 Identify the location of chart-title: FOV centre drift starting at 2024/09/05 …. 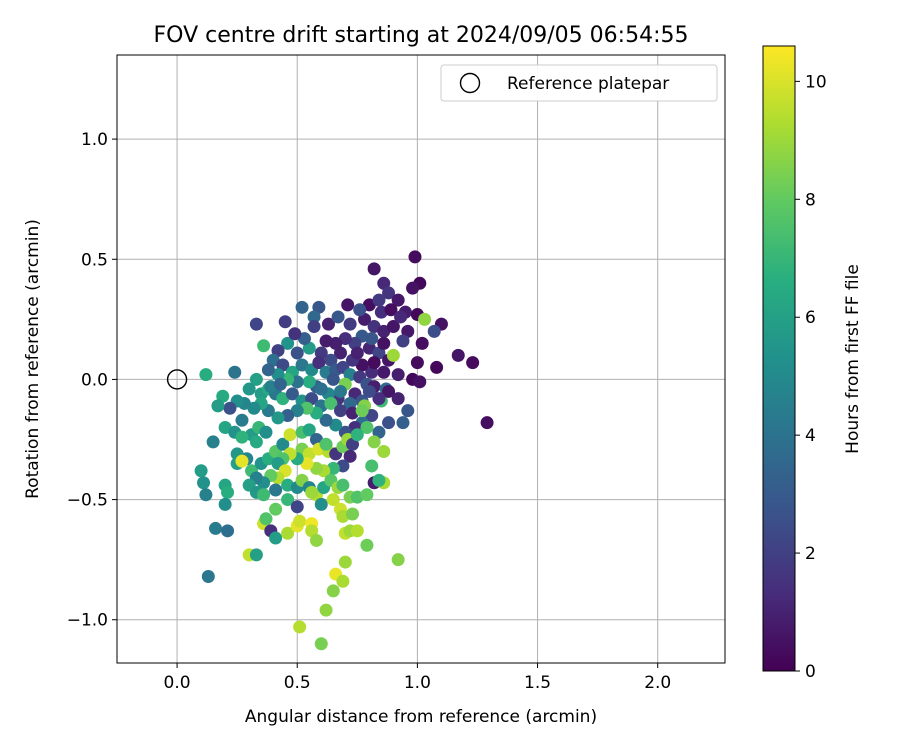
(421, 35).